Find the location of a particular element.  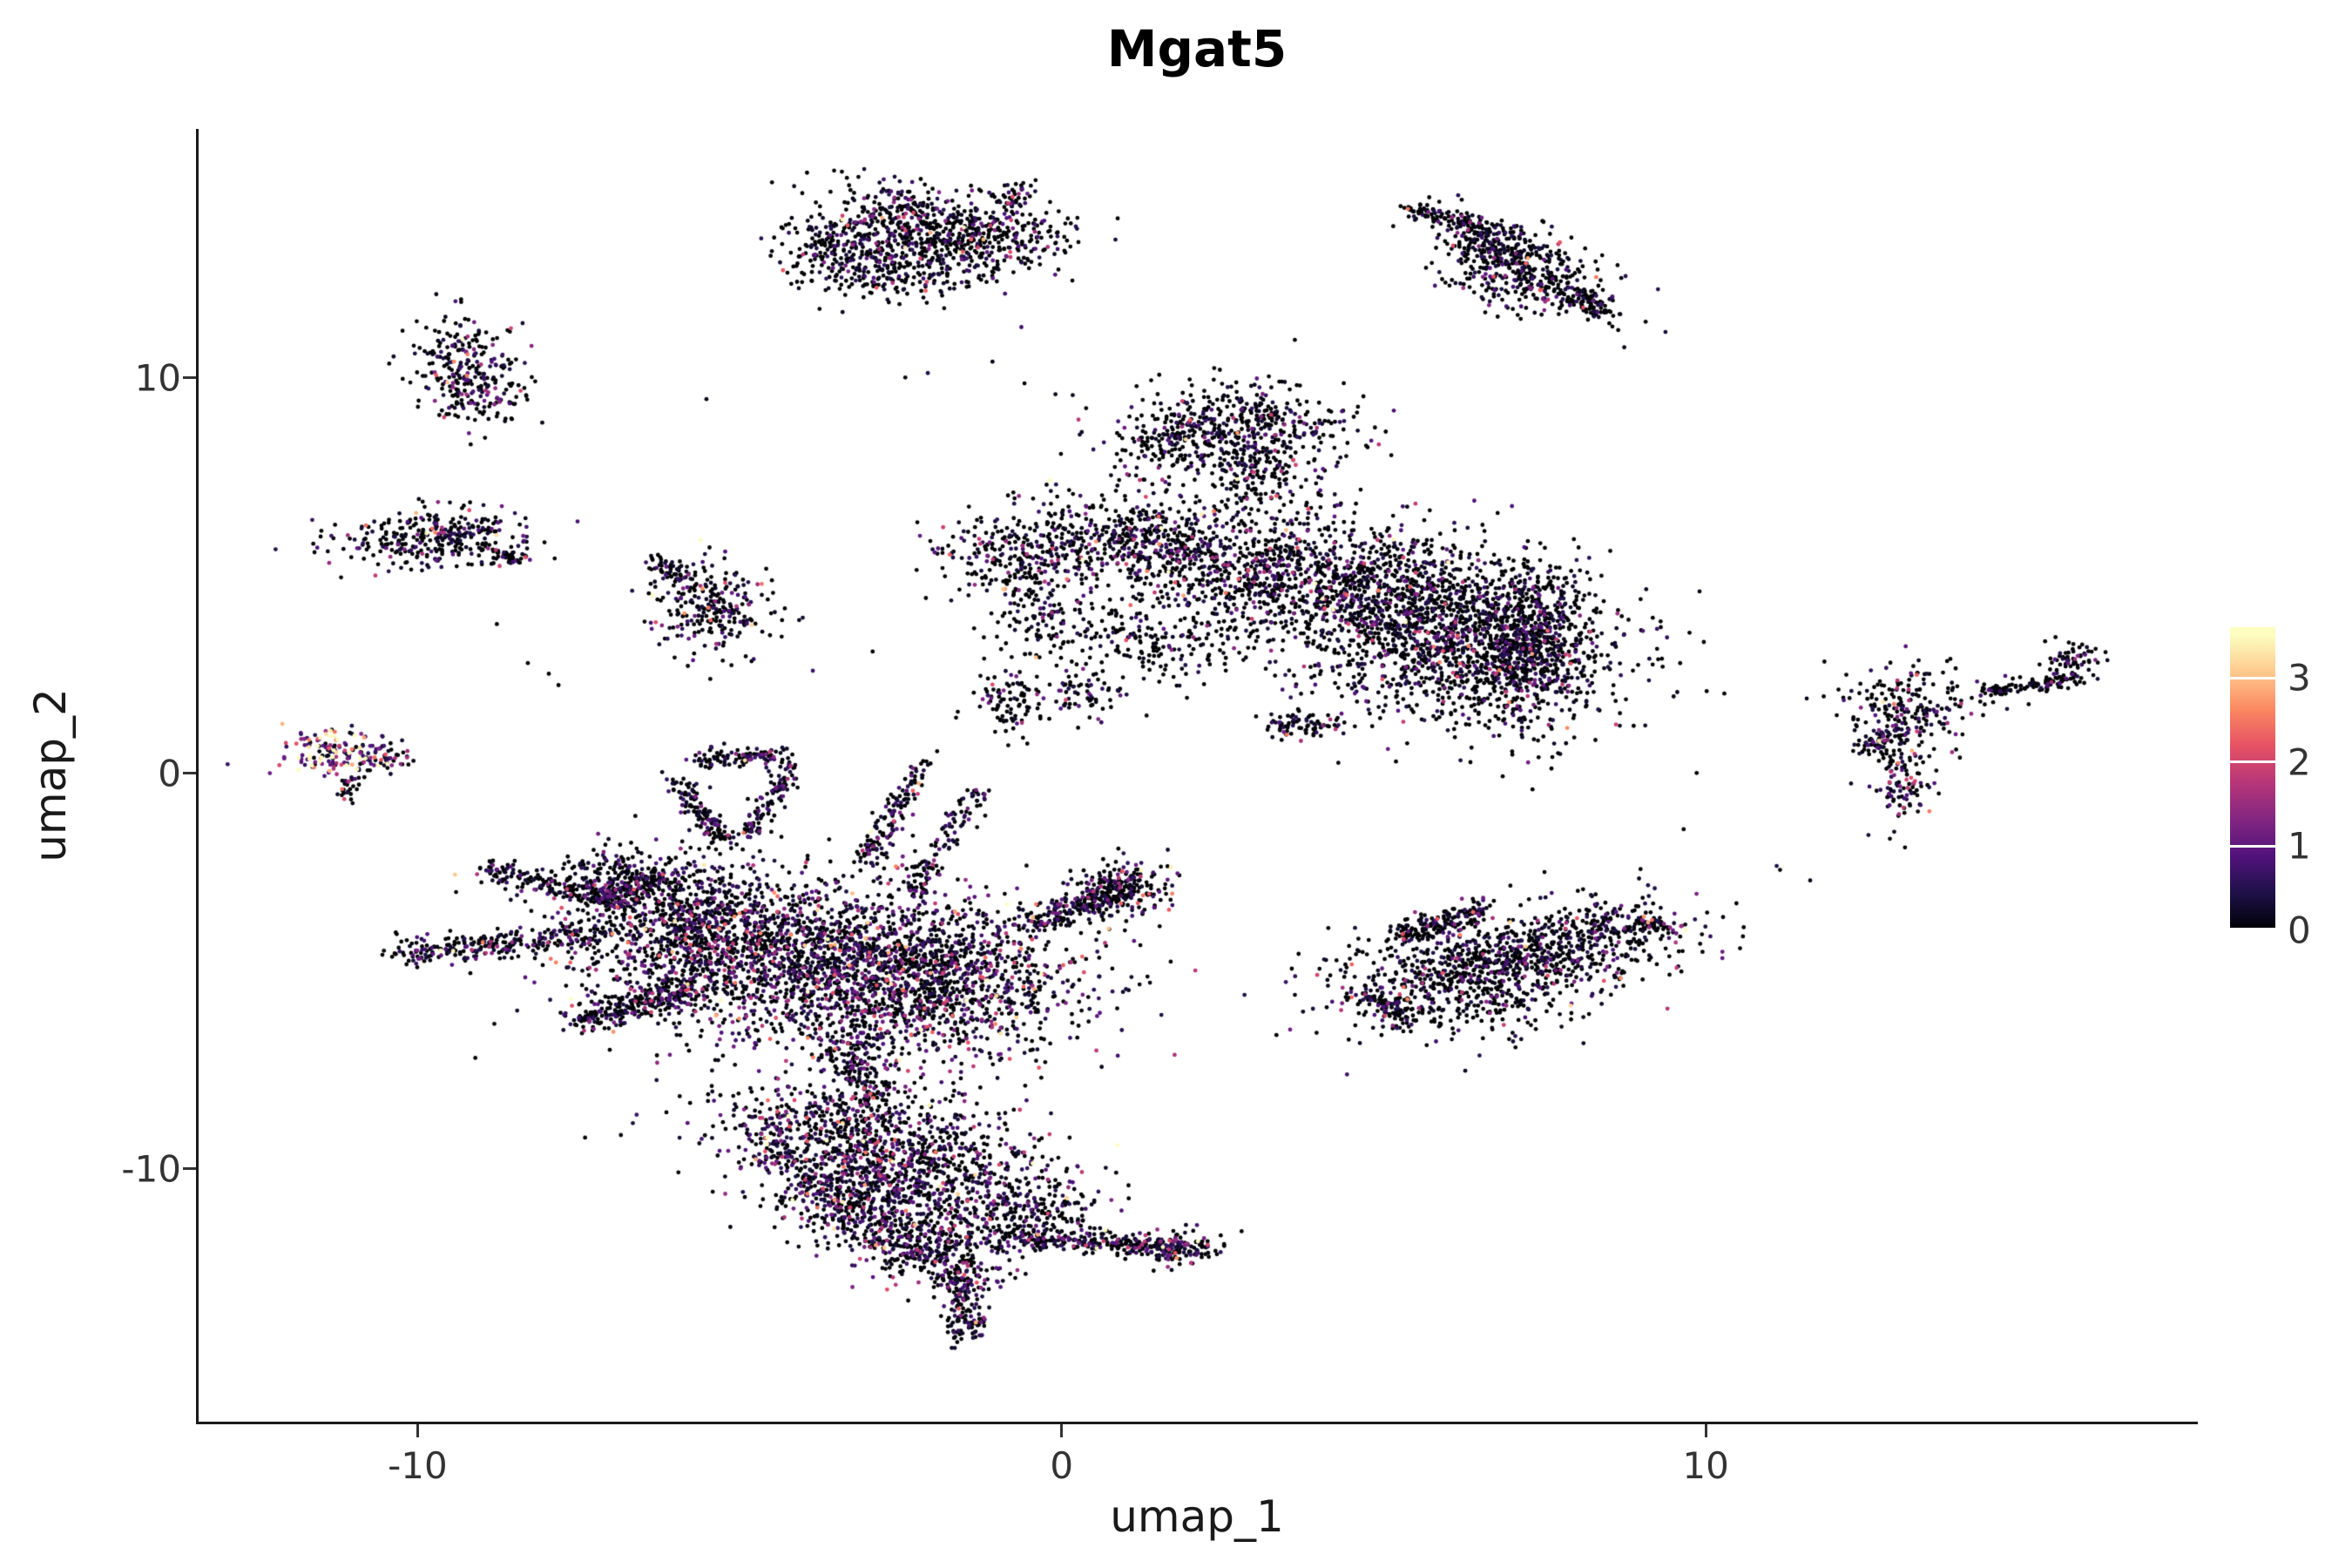

x-tick-label: -10 is located at coordinates (418, 1466).